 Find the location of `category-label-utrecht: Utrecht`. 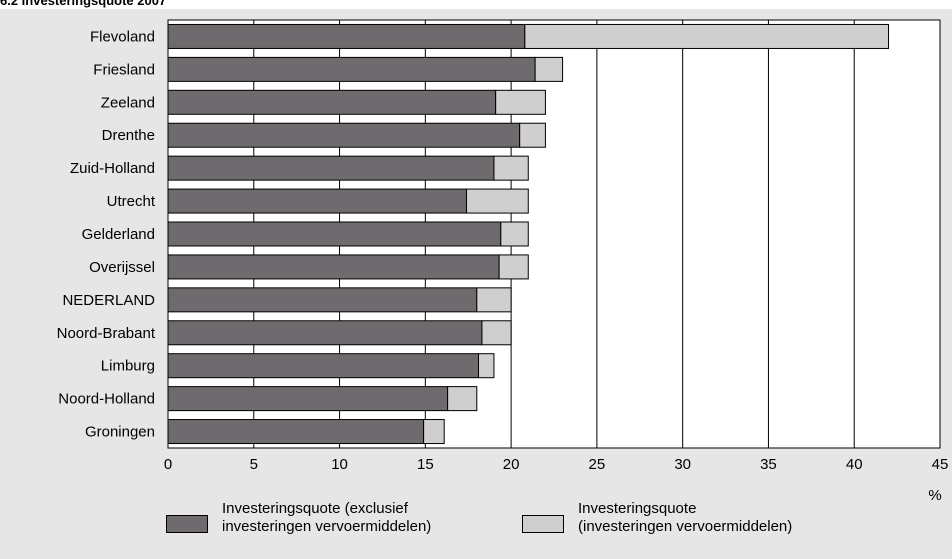

category-label-utrecht: Utrecht is located at coordinates (131, 201).